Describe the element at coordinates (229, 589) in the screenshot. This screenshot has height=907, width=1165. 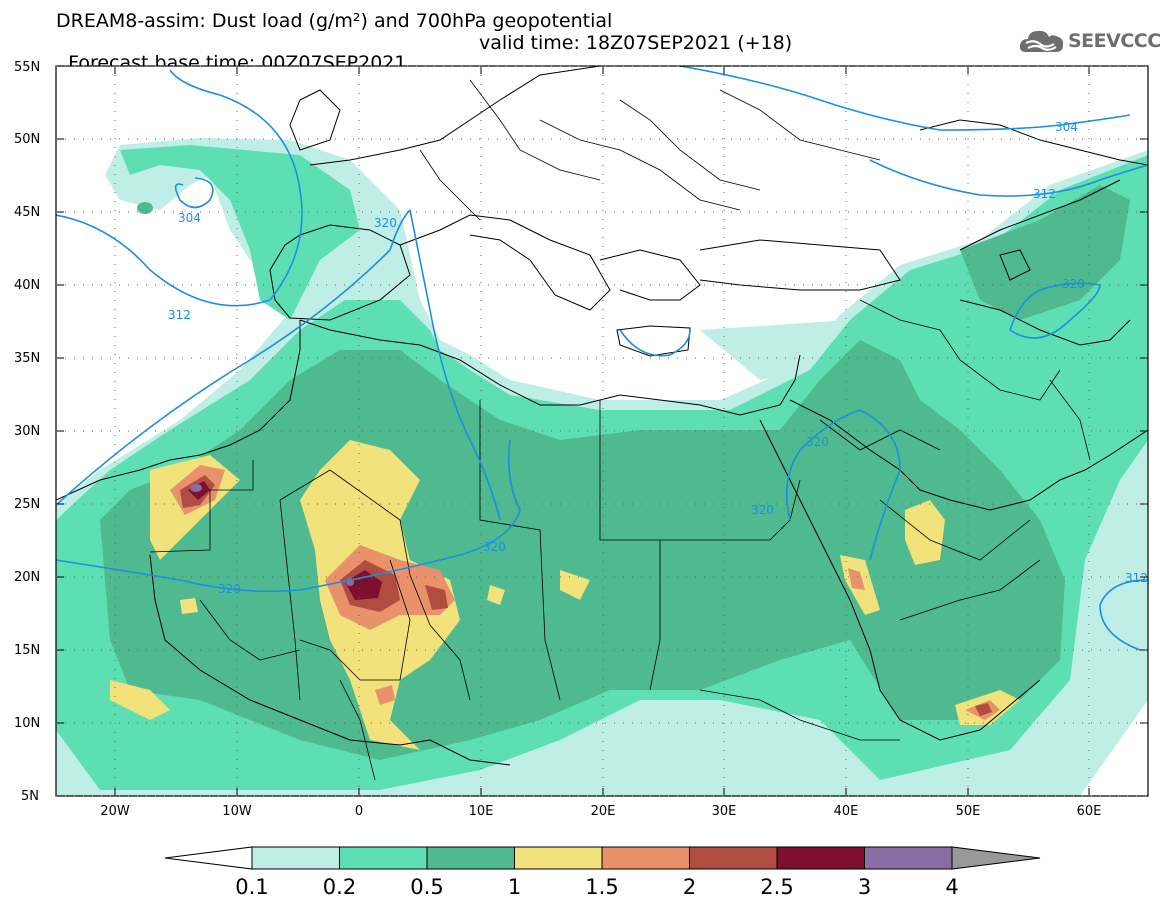
I see `contour-label-320-b: 320` at that location.